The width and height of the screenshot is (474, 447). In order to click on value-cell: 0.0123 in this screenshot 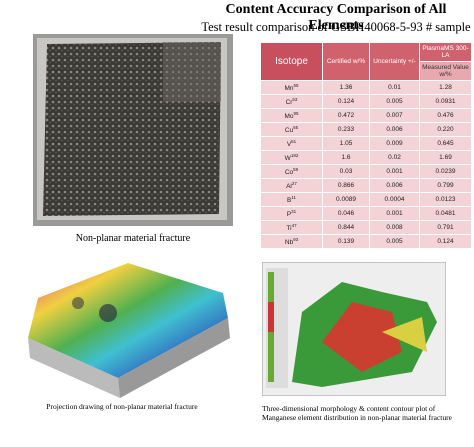, I will do `click(445, 199)`.